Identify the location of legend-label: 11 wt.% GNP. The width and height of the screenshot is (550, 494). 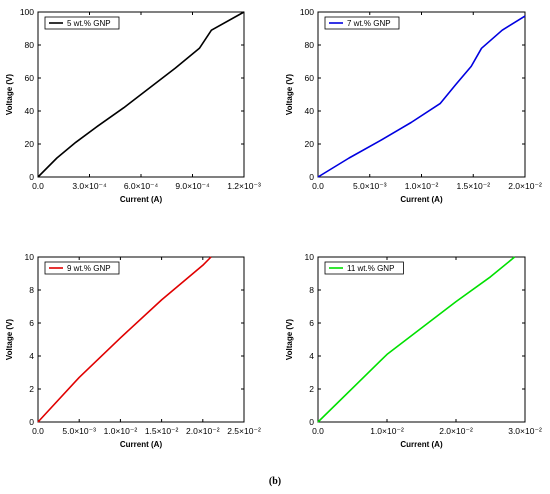
(370, 268).